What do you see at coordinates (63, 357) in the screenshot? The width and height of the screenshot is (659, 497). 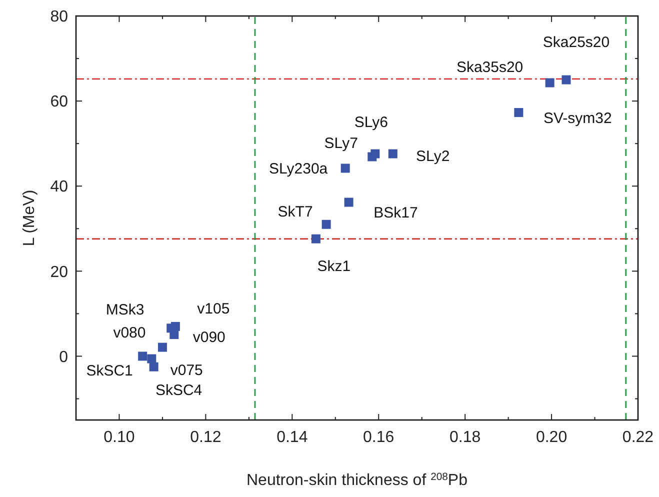 I see `y-tick-label: 0` at bounding box center [63, 357].